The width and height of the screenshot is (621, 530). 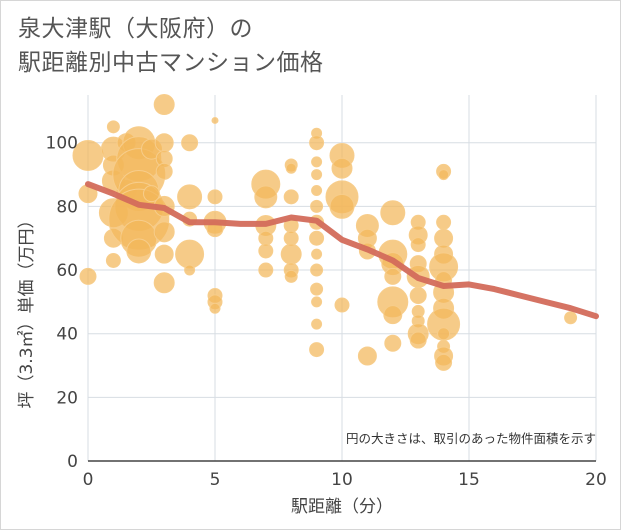 I want to click on x-tick-labels: 0 5 10 15 20, so click(x=345, y=480).